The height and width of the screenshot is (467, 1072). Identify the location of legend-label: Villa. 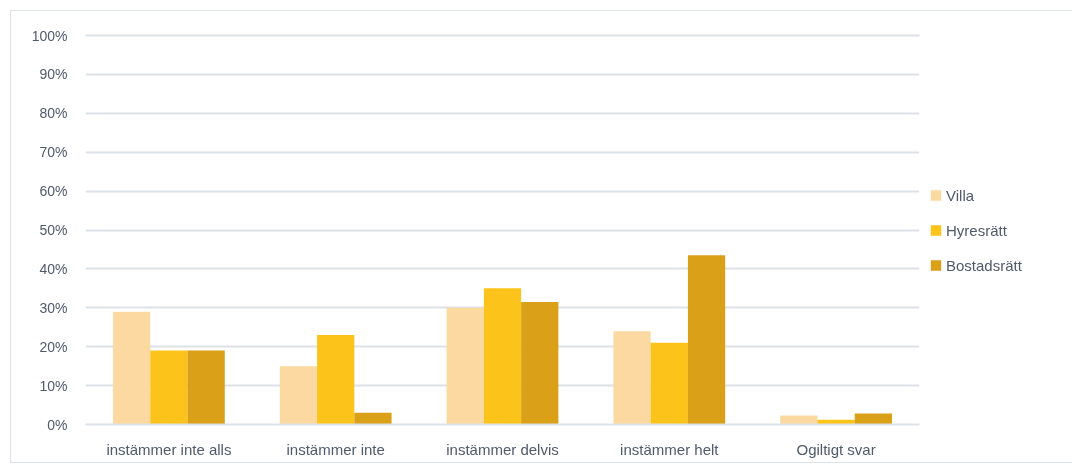
(960, 194).